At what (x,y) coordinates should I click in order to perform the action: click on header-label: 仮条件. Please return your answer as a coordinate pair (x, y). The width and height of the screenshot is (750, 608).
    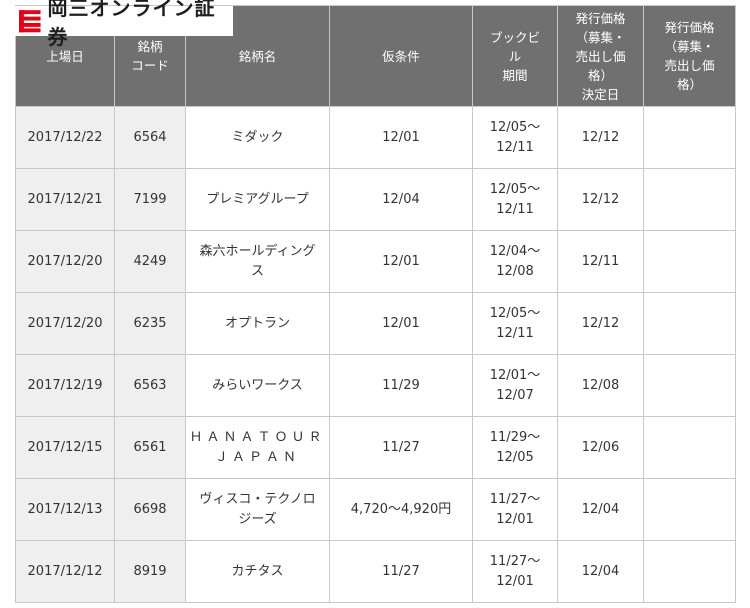
    Looking at the image, I should click on (401, 56).